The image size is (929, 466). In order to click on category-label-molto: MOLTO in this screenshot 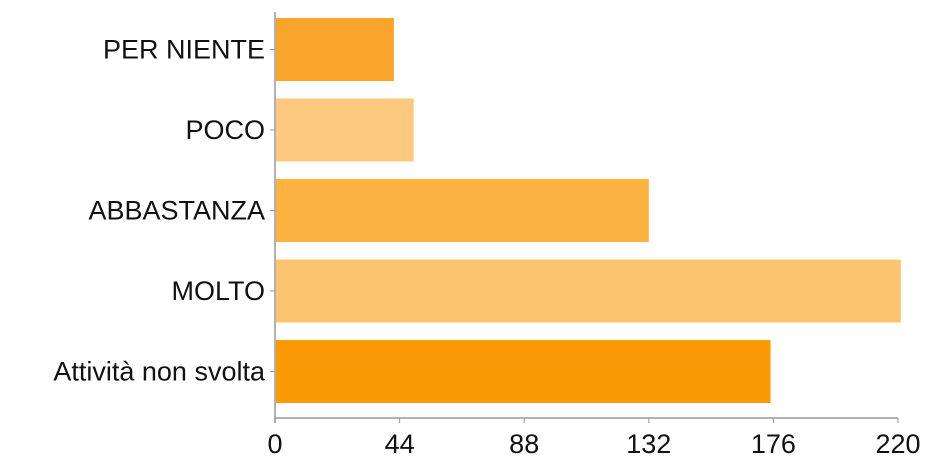, I will do `click(218, 291)`.